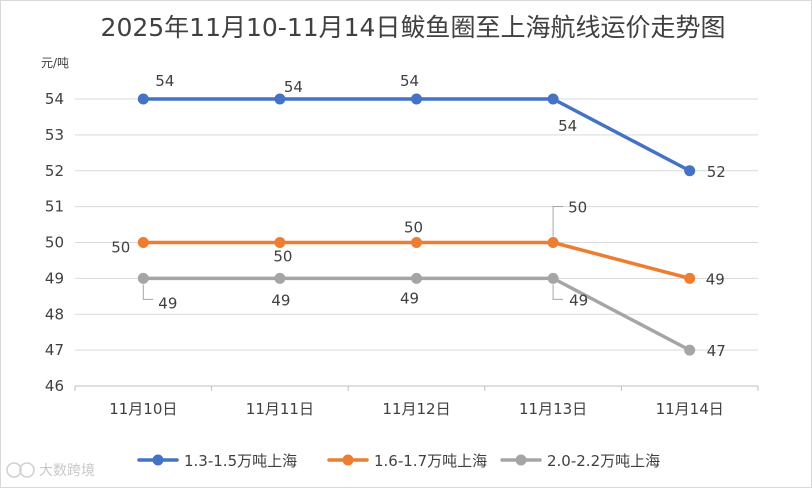  Describe the element at coordinates (54, 314) in the screenshot. I see `y-tick-label: 48` at that location.